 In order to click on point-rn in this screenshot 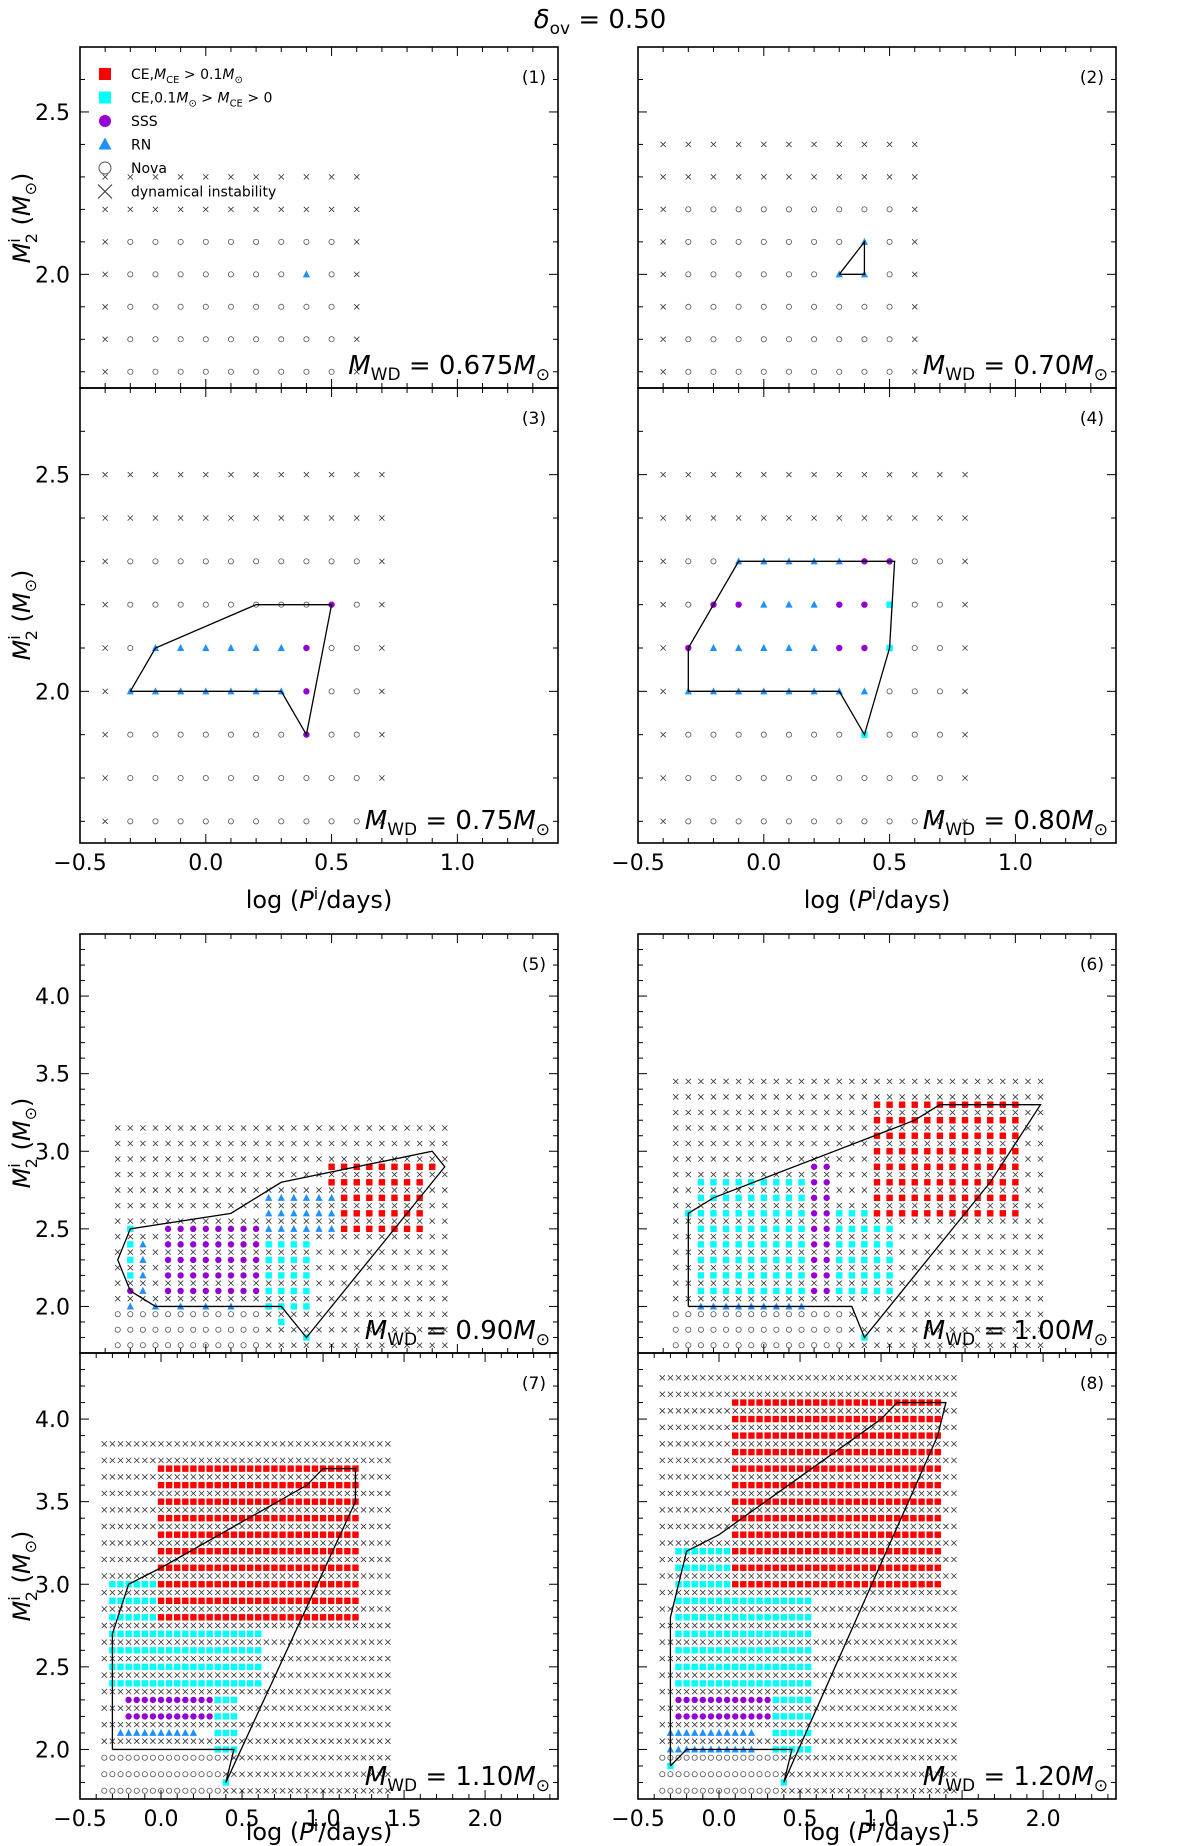, I will do `click(331, 1197)`.